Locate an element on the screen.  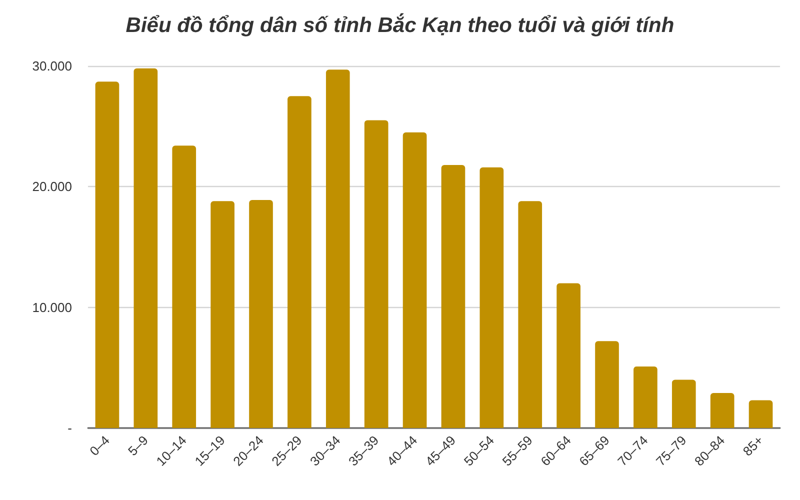
x-tick-label: 5–9 is located at coordinates (138, 445).